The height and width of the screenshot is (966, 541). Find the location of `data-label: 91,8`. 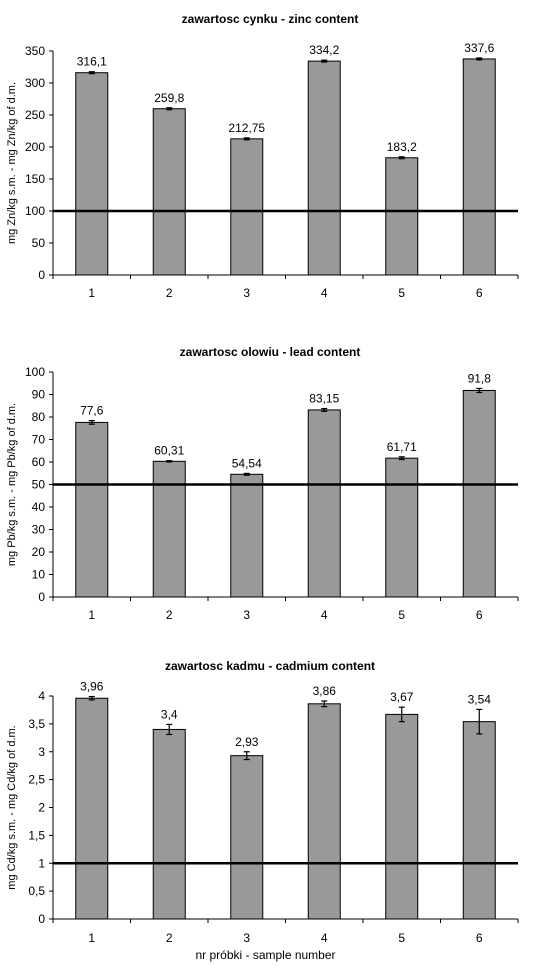

data-label: 91,8 is located at coordinates (480, 378).